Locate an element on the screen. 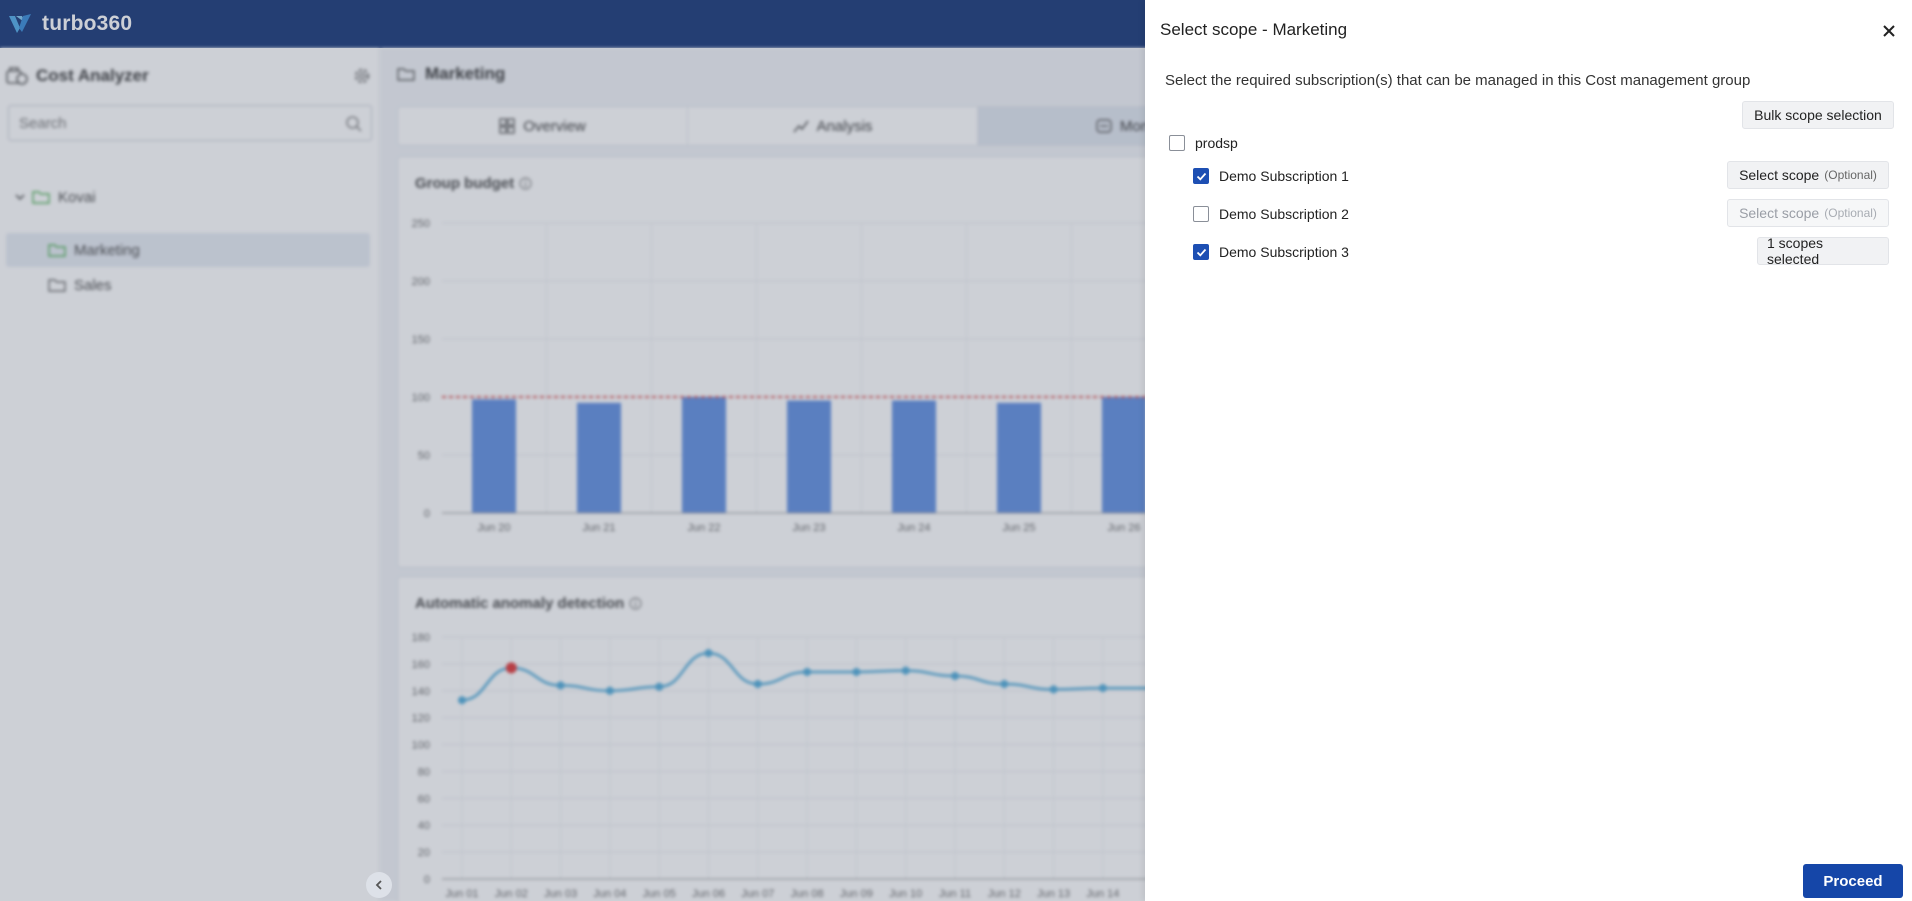 This screenshot has width=1912, height=901. sidebar-search is located at coordinates (190, 123).